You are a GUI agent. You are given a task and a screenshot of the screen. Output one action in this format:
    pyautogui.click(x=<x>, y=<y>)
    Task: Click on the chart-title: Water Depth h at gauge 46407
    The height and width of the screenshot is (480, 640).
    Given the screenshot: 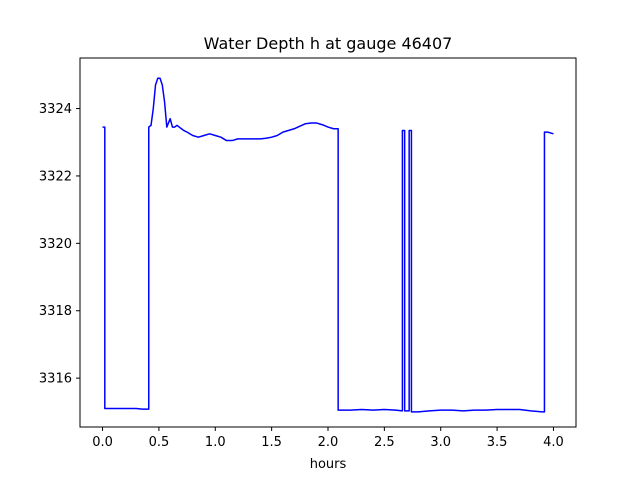 What is the action you would take?
    pyautogui.click(x=328, y=43)
    